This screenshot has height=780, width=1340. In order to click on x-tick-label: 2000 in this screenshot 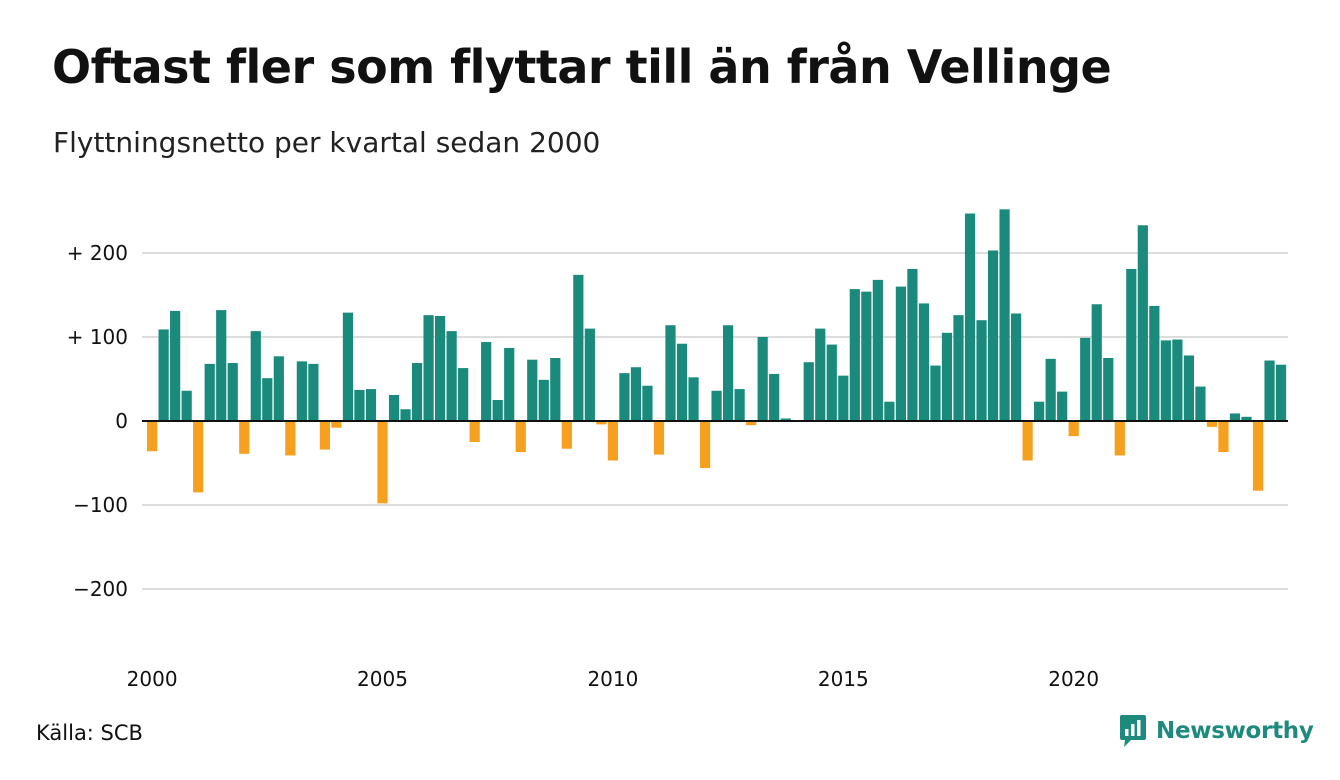, I will do `click(152, 679)`.